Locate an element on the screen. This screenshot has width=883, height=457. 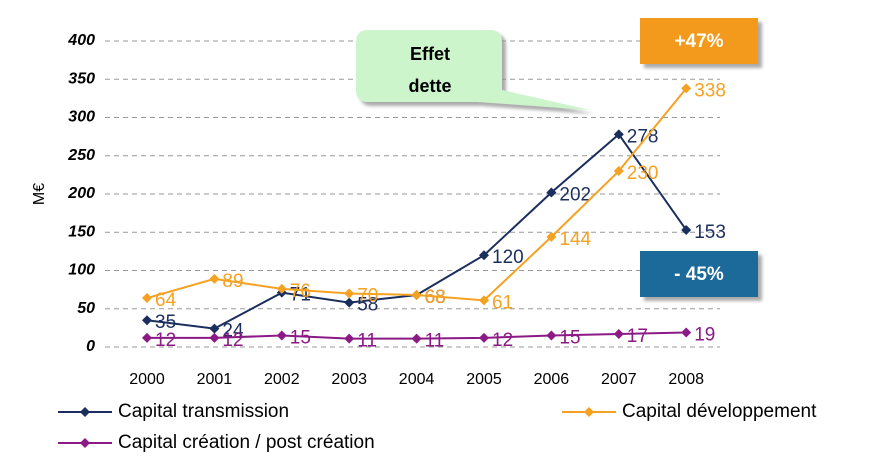
y-tick-label: 300 is located at coordinates (81, 117).